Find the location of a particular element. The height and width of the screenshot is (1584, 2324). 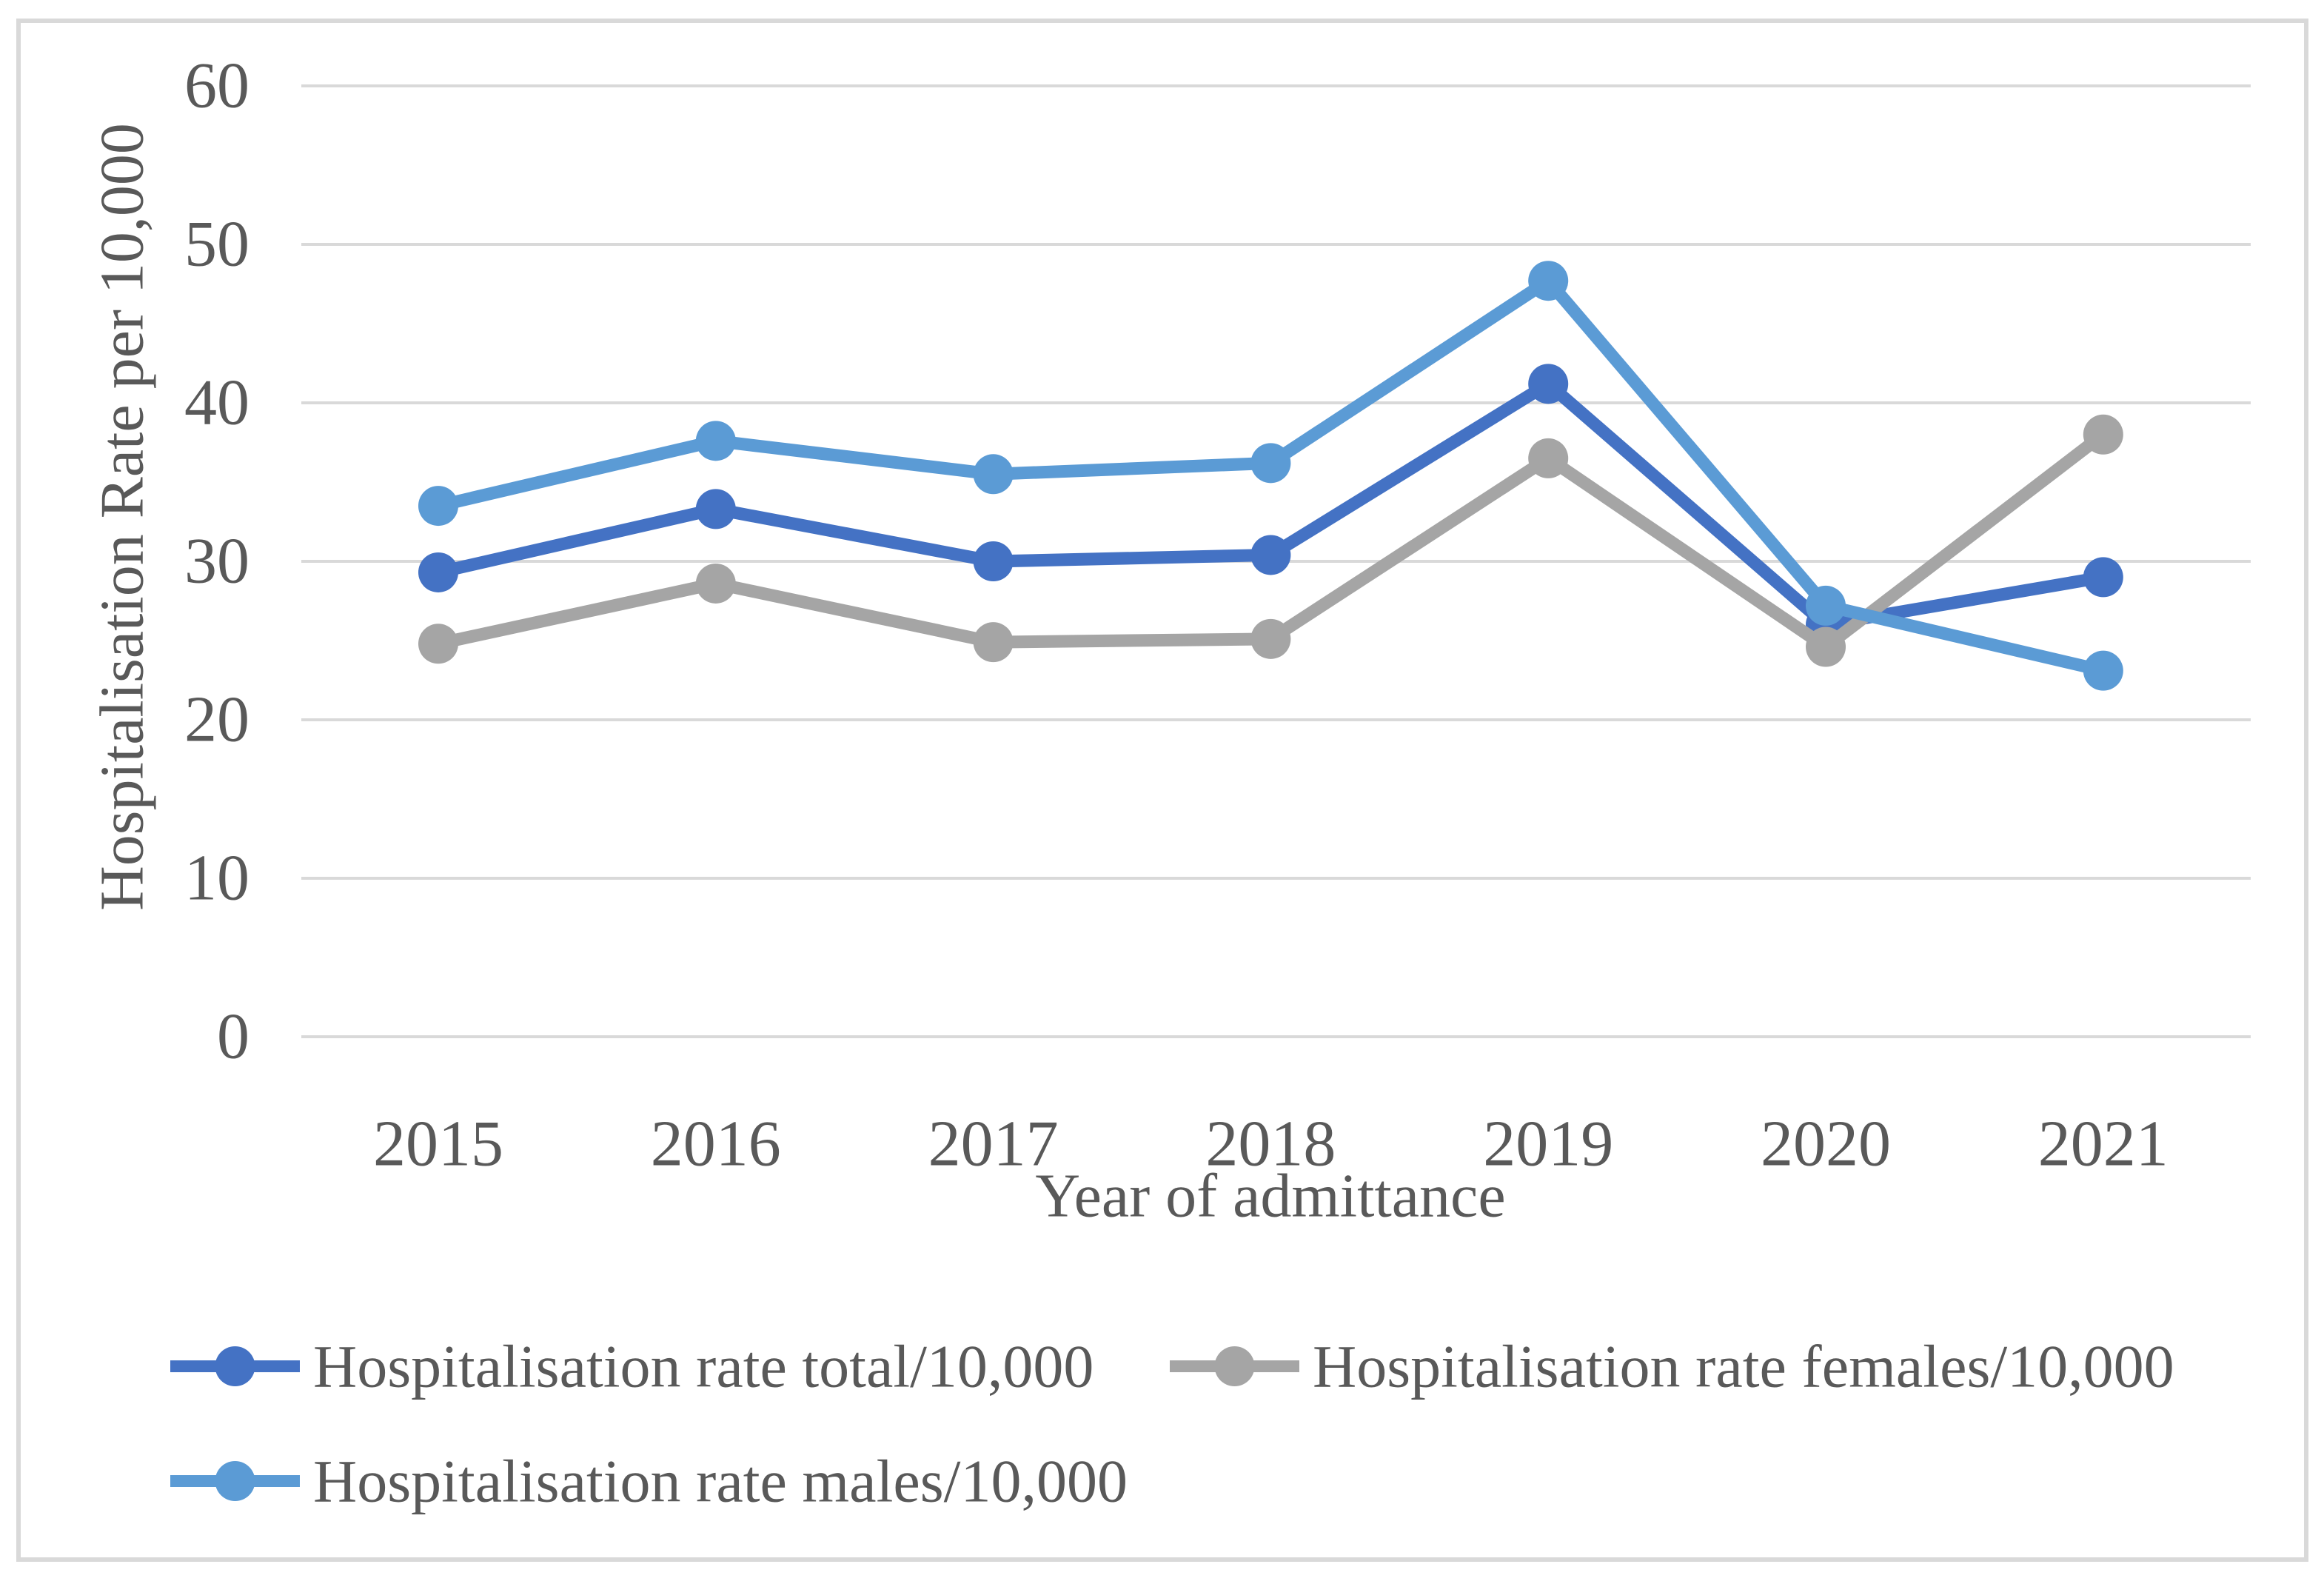

legend-label: Hospitalisation rate total/10,000 is located at coordinates (703, 1366).